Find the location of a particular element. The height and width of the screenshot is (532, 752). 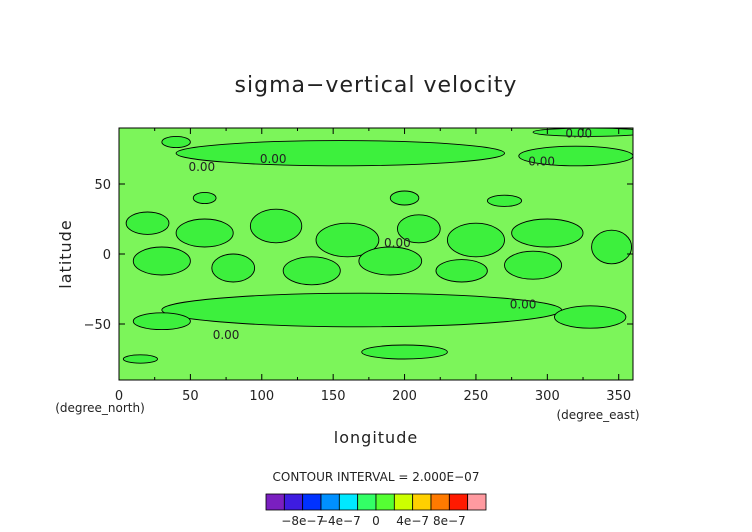

x-unit-label: (degree_east) is located at coordinates (597, 415).